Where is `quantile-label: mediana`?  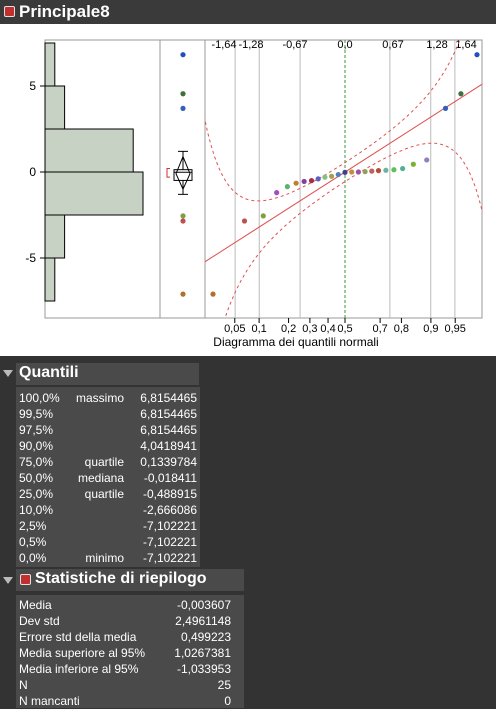 quantile-label: mediana is located at coordinates (100, 478).